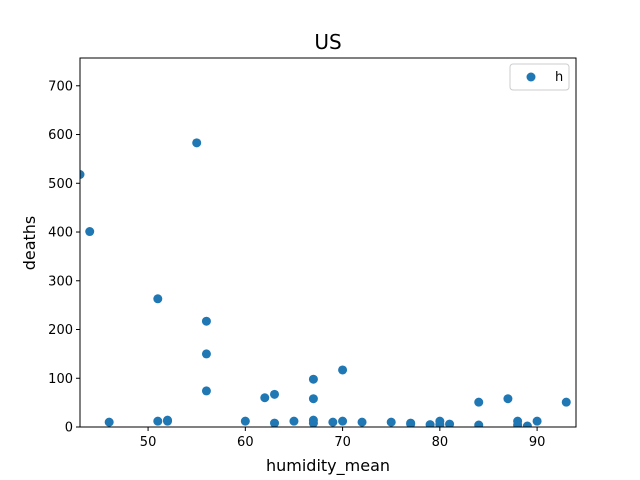 This screenshot has width=640, height=480. What do you see at coordinates (60, 233) in the screenshot?
I see `y-tick-label: 400` at bounding box center [60, 233].